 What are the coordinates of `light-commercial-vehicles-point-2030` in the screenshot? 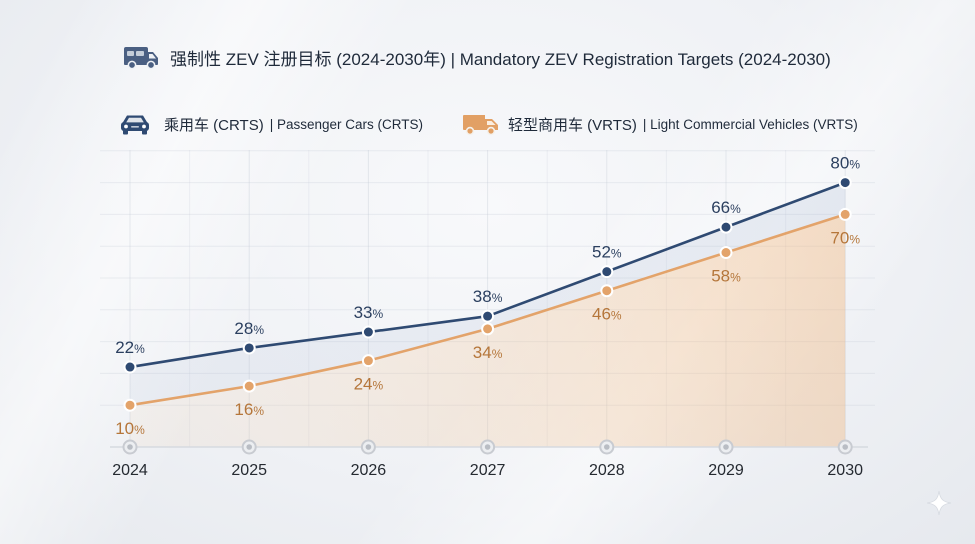 It's located at (845, 214).